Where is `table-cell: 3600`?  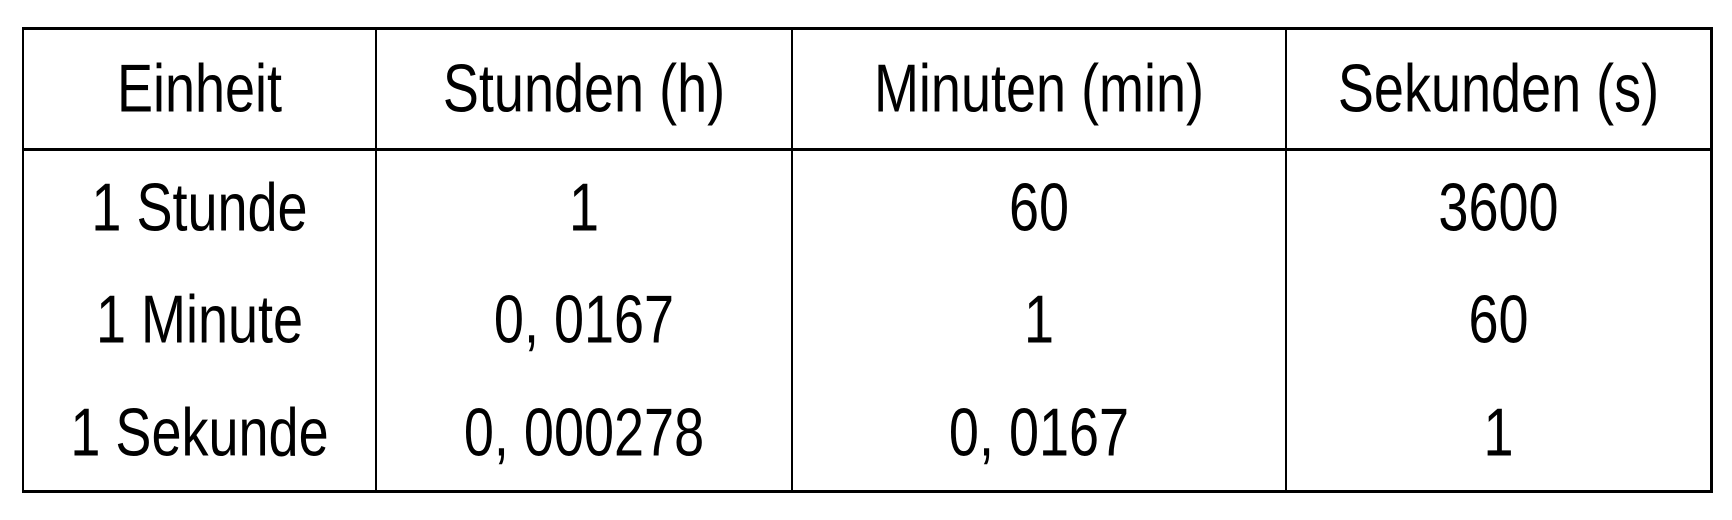
table-cell: 3600 is located at coordinates (1499, 206).